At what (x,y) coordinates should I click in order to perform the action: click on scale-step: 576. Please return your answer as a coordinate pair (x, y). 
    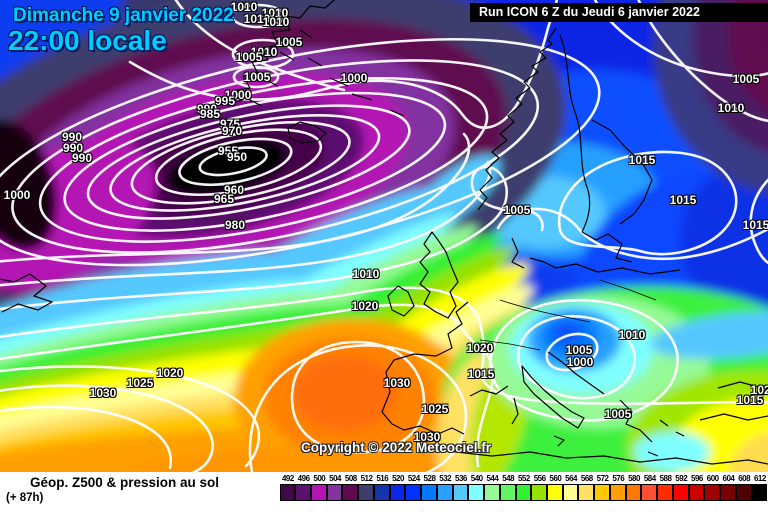
    Looking at the image, I should click on (617, 487).